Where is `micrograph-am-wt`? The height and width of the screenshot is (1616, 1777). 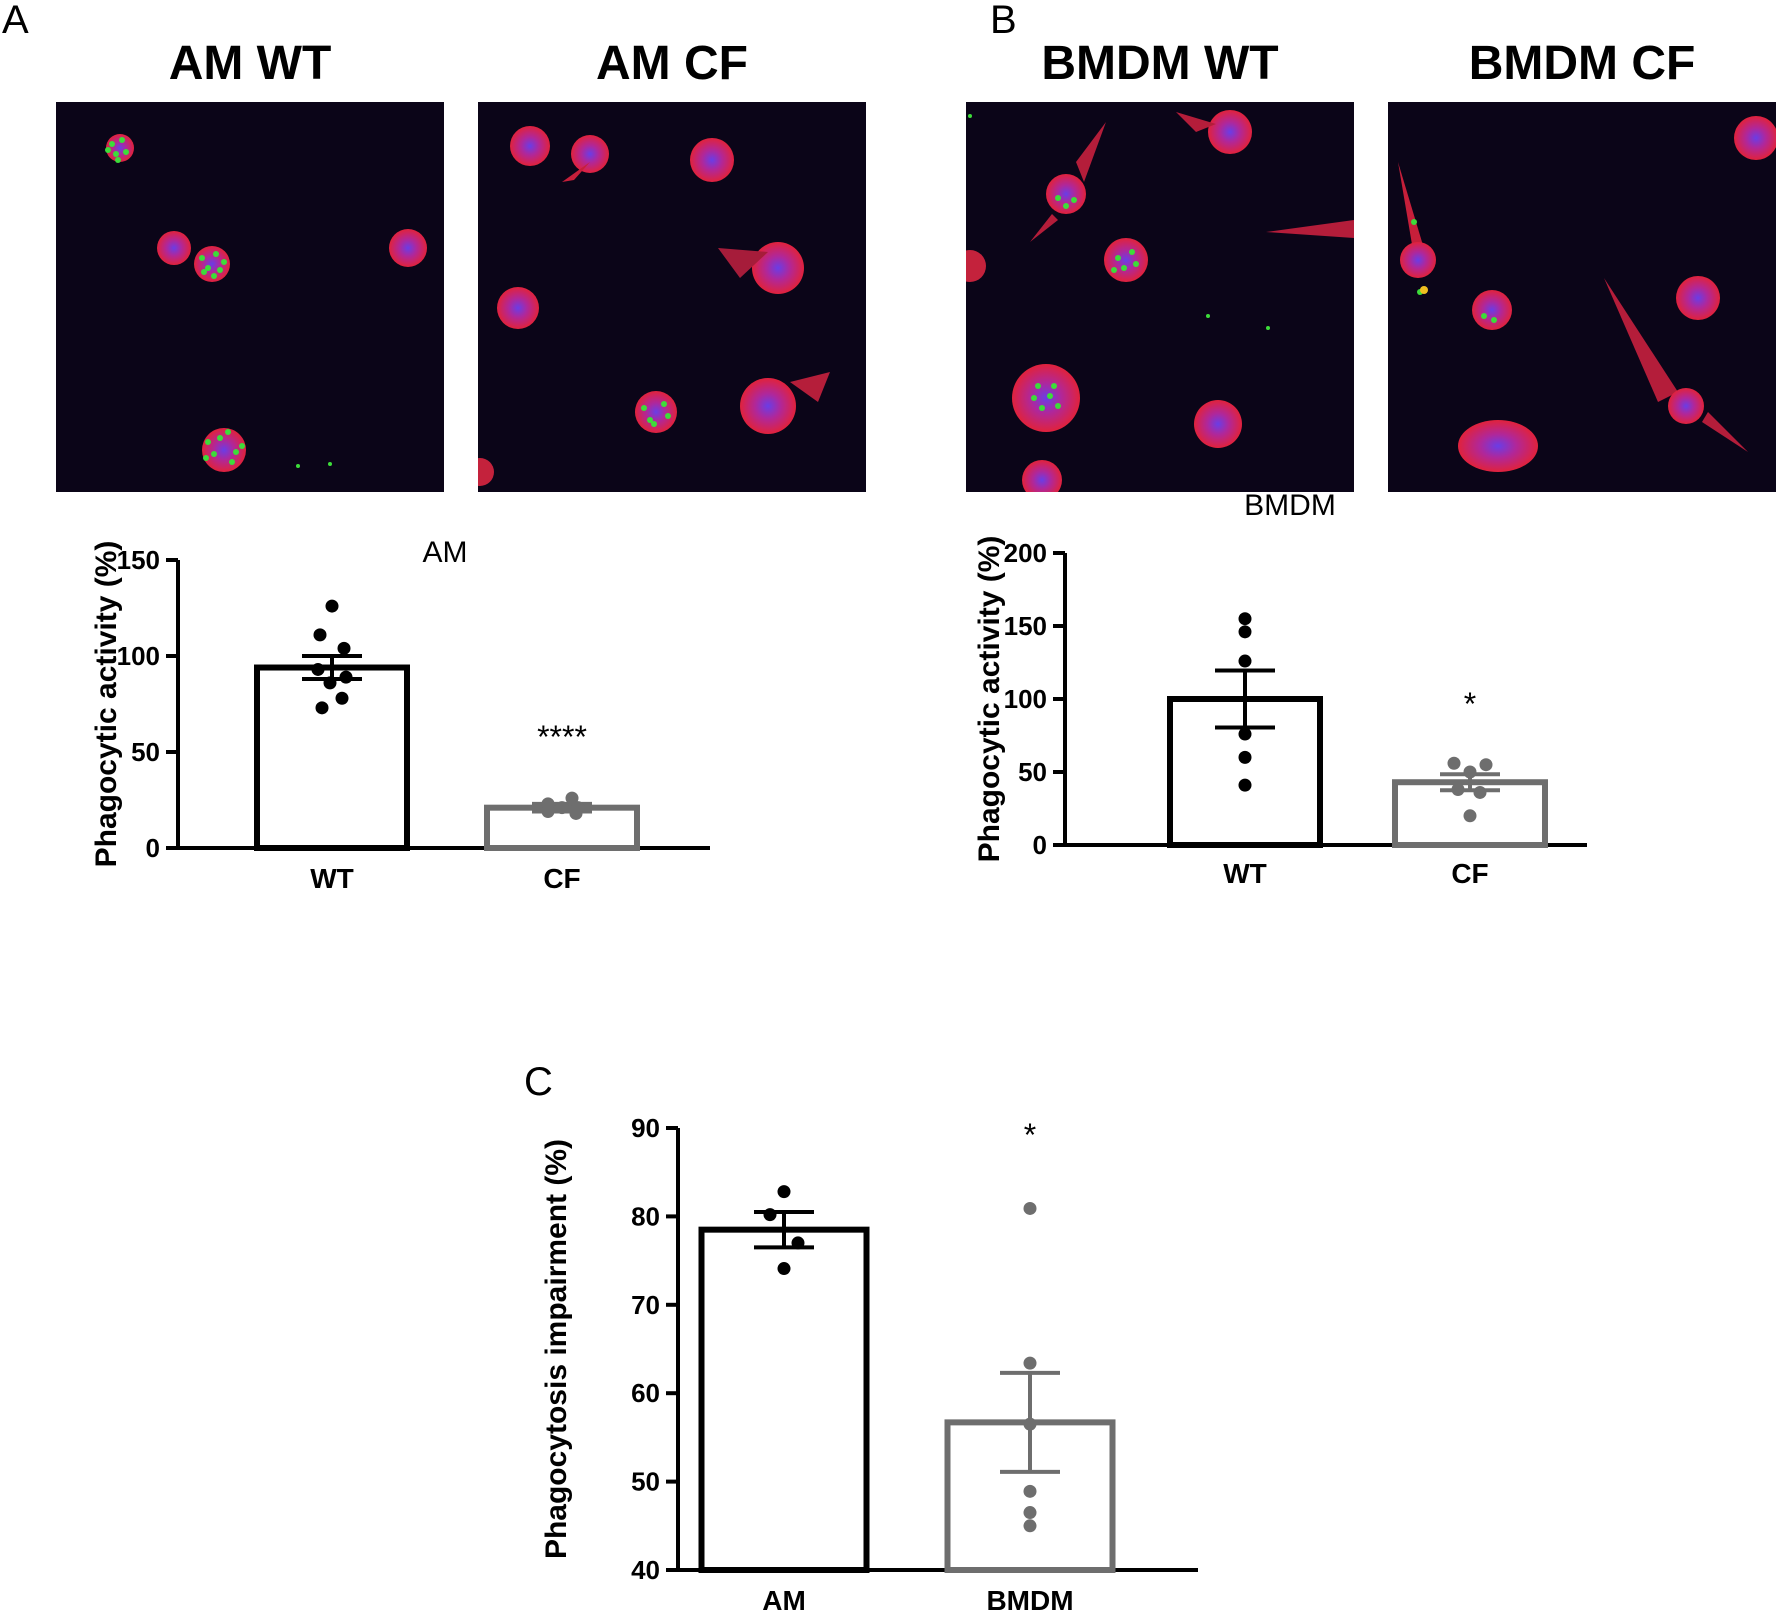 micrograph-am-wt is located at coordinates (250, 297).